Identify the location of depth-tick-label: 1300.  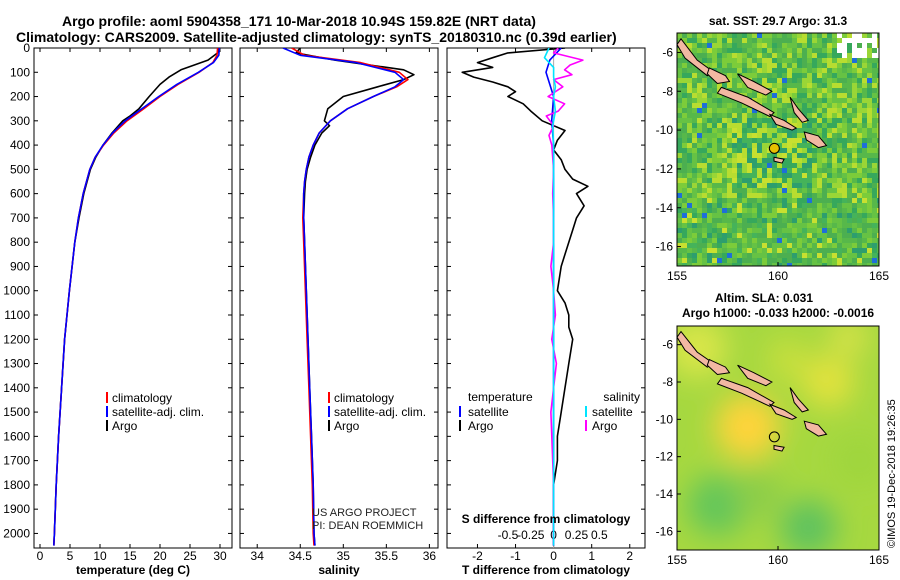
(16, 364).